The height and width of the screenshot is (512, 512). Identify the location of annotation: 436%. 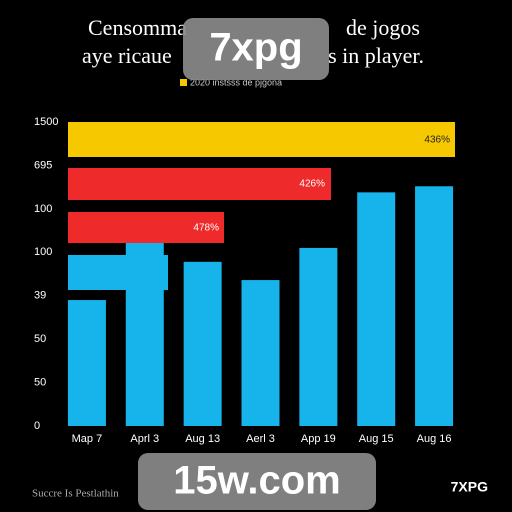
(437, 140).